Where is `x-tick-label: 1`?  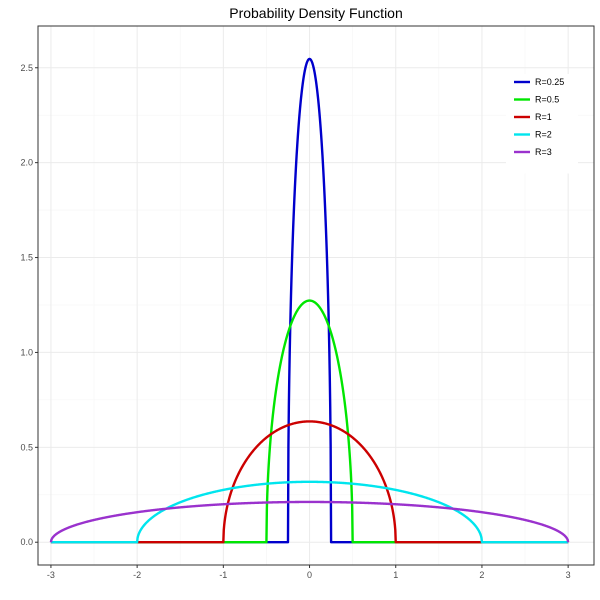
x-tick-label: 1 is located at coordinates (395, 575).